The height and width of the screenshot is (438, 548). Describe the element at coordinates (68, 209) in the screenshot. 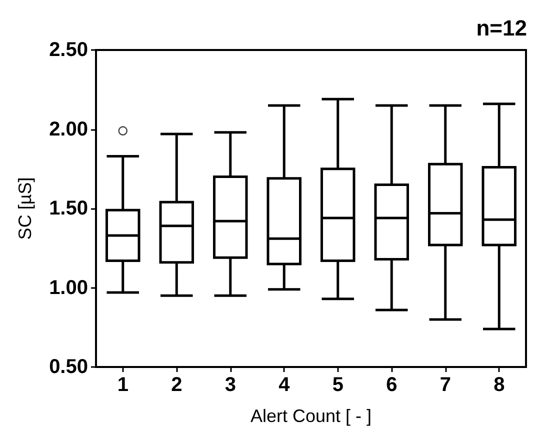

I see `y-tick-label: 1.50` at that location.